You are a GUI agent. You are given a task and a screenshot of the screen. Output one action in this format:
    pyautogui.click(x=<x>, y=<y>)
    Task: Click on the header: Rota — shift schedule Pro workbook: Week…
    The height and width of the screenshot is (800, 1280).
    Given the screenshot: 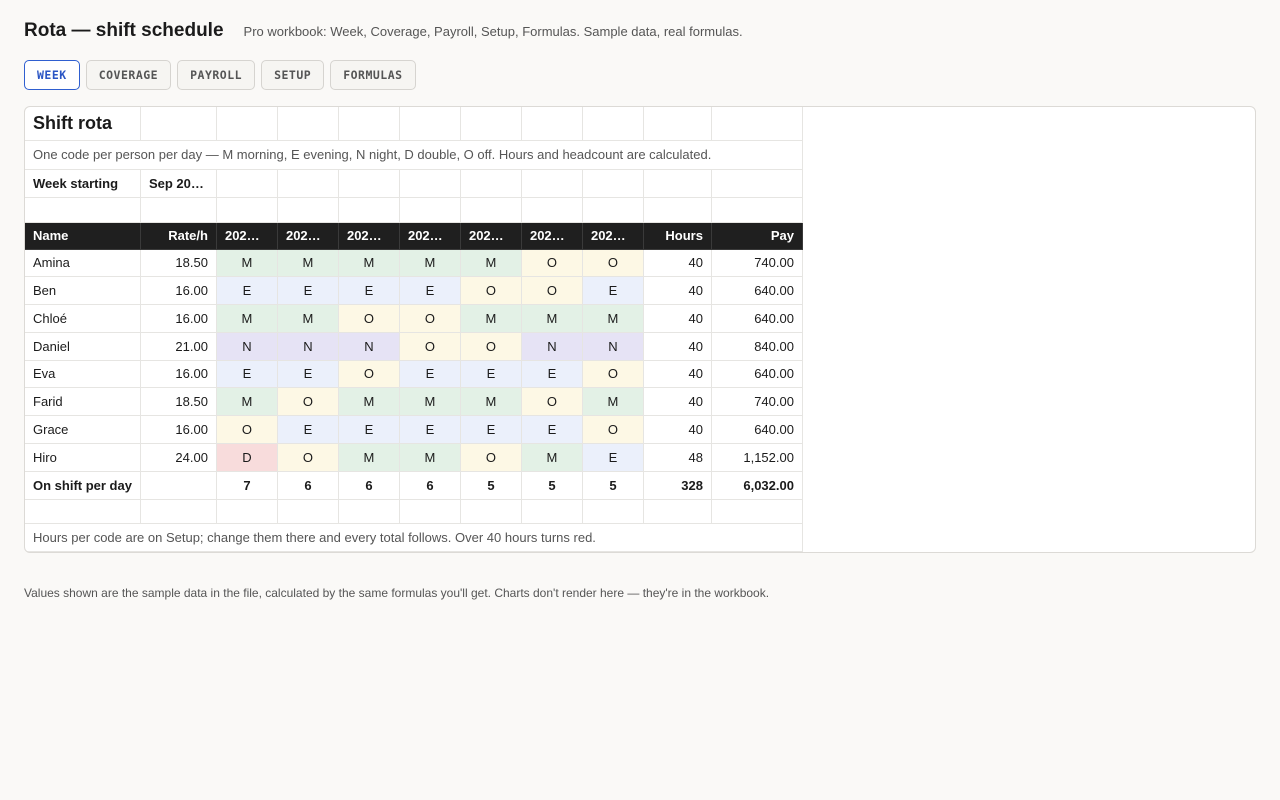 What is the action you would take?
    pyautogui.click(x=383, y=31)
    